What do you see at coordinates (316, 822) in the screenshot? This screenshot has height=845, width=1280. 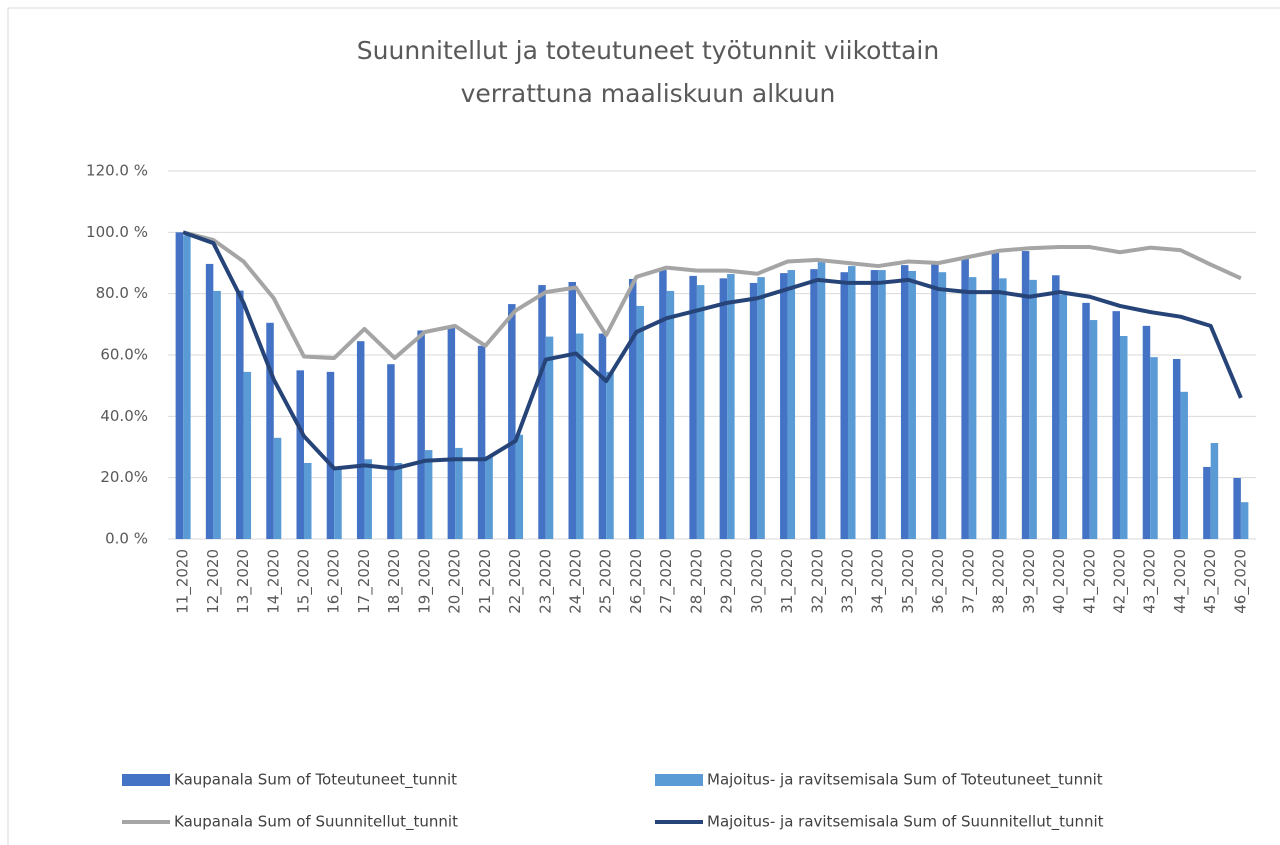 I see `legend-label: Kaupanala Sum of Suunnitellut_tunnit` at bounding box center [316, 822].